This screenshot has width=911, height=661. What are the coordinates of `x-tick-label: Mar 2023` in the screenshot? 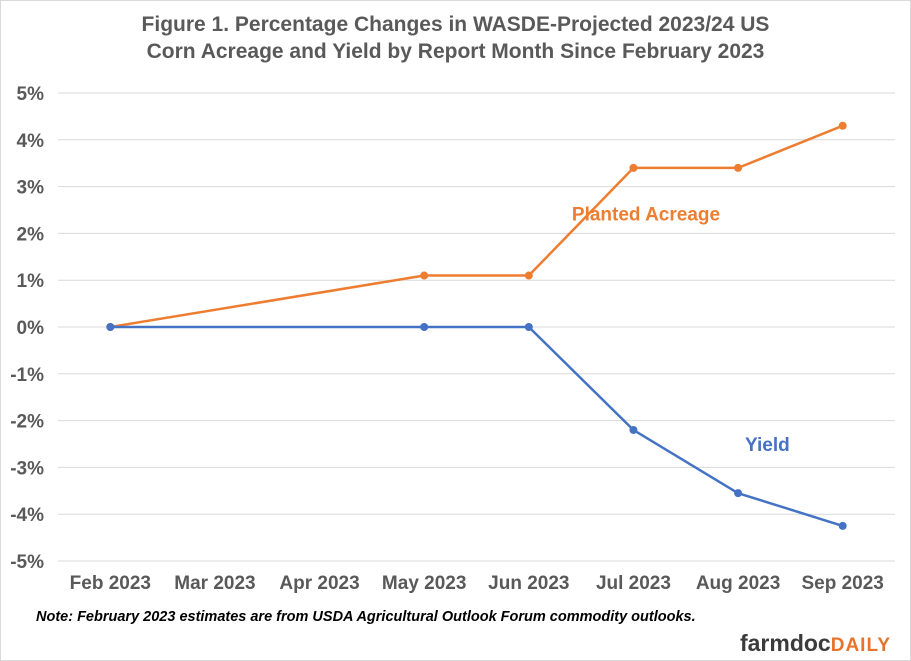 It's located at (214, 583).